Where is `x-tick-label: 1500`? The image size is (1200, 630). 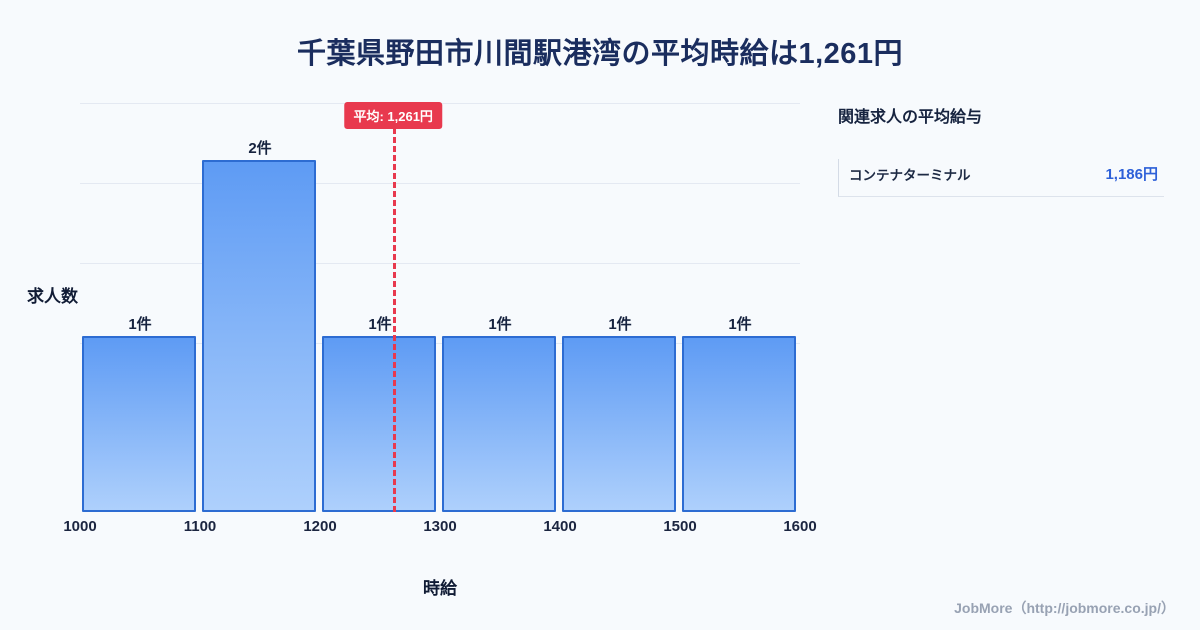 x-tick-label: 1500 is located at coordinates (680, 526).